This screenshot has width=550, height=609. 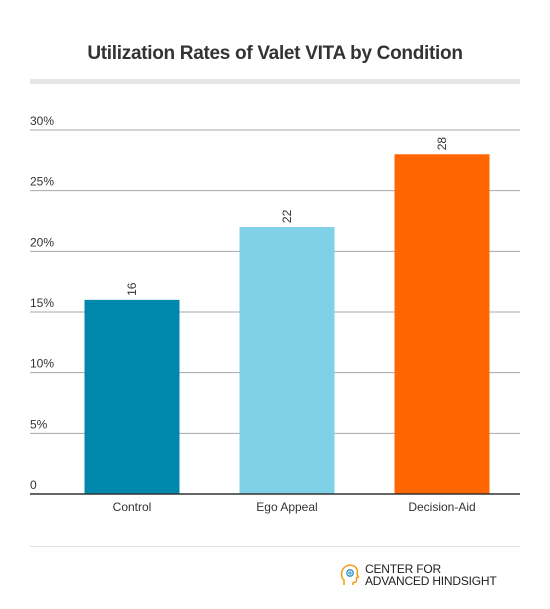 What do you see at coordinates (42, 182) in the screenshot?
I see `y-tick-label: 25%` at bounding box center [42, 182].